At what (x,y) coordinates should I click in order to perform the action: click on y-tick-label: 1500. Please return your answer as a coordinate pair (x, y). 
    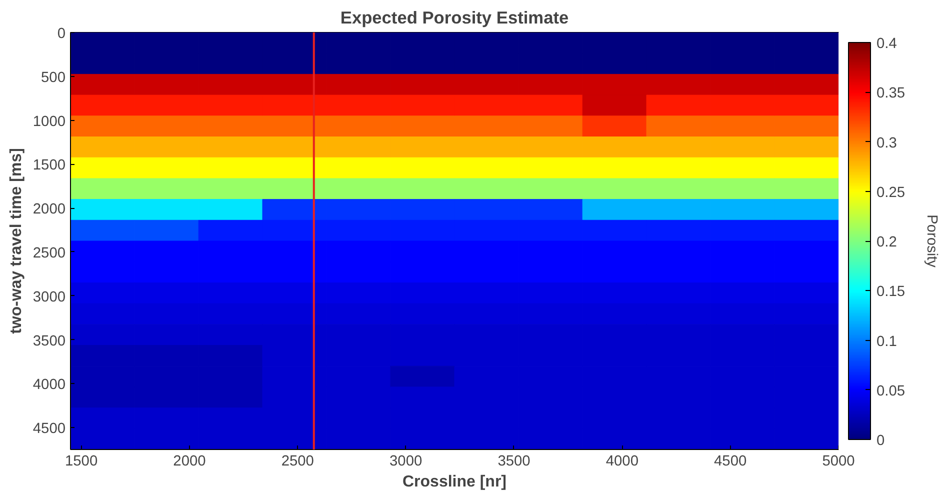
    Looking at the image, I should click on (49, 166).